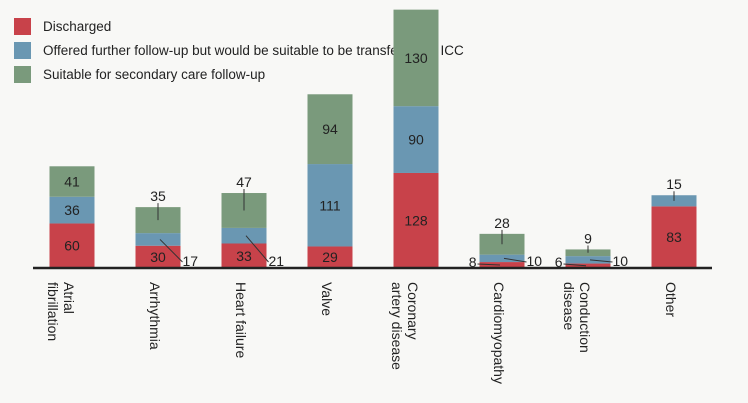  What do you see at coordinates (22, 74) in the screenshot?
I see `legend-swatch-secondary-care` at bounding box center [22, 74].